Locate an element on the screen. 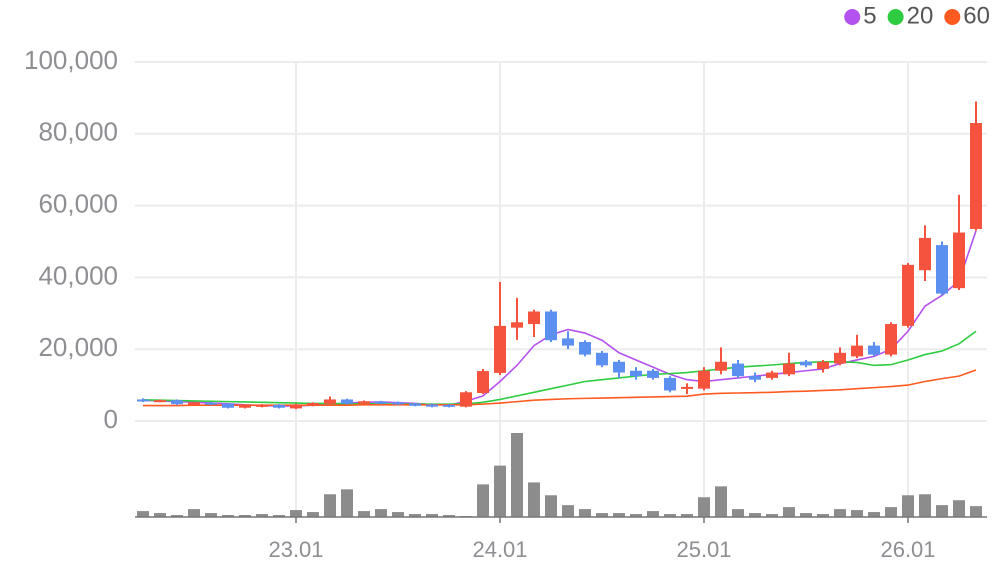 The height and width of the screenshot is (567, 996). y-tick-label: 0 is located at coordinates (111, 419).